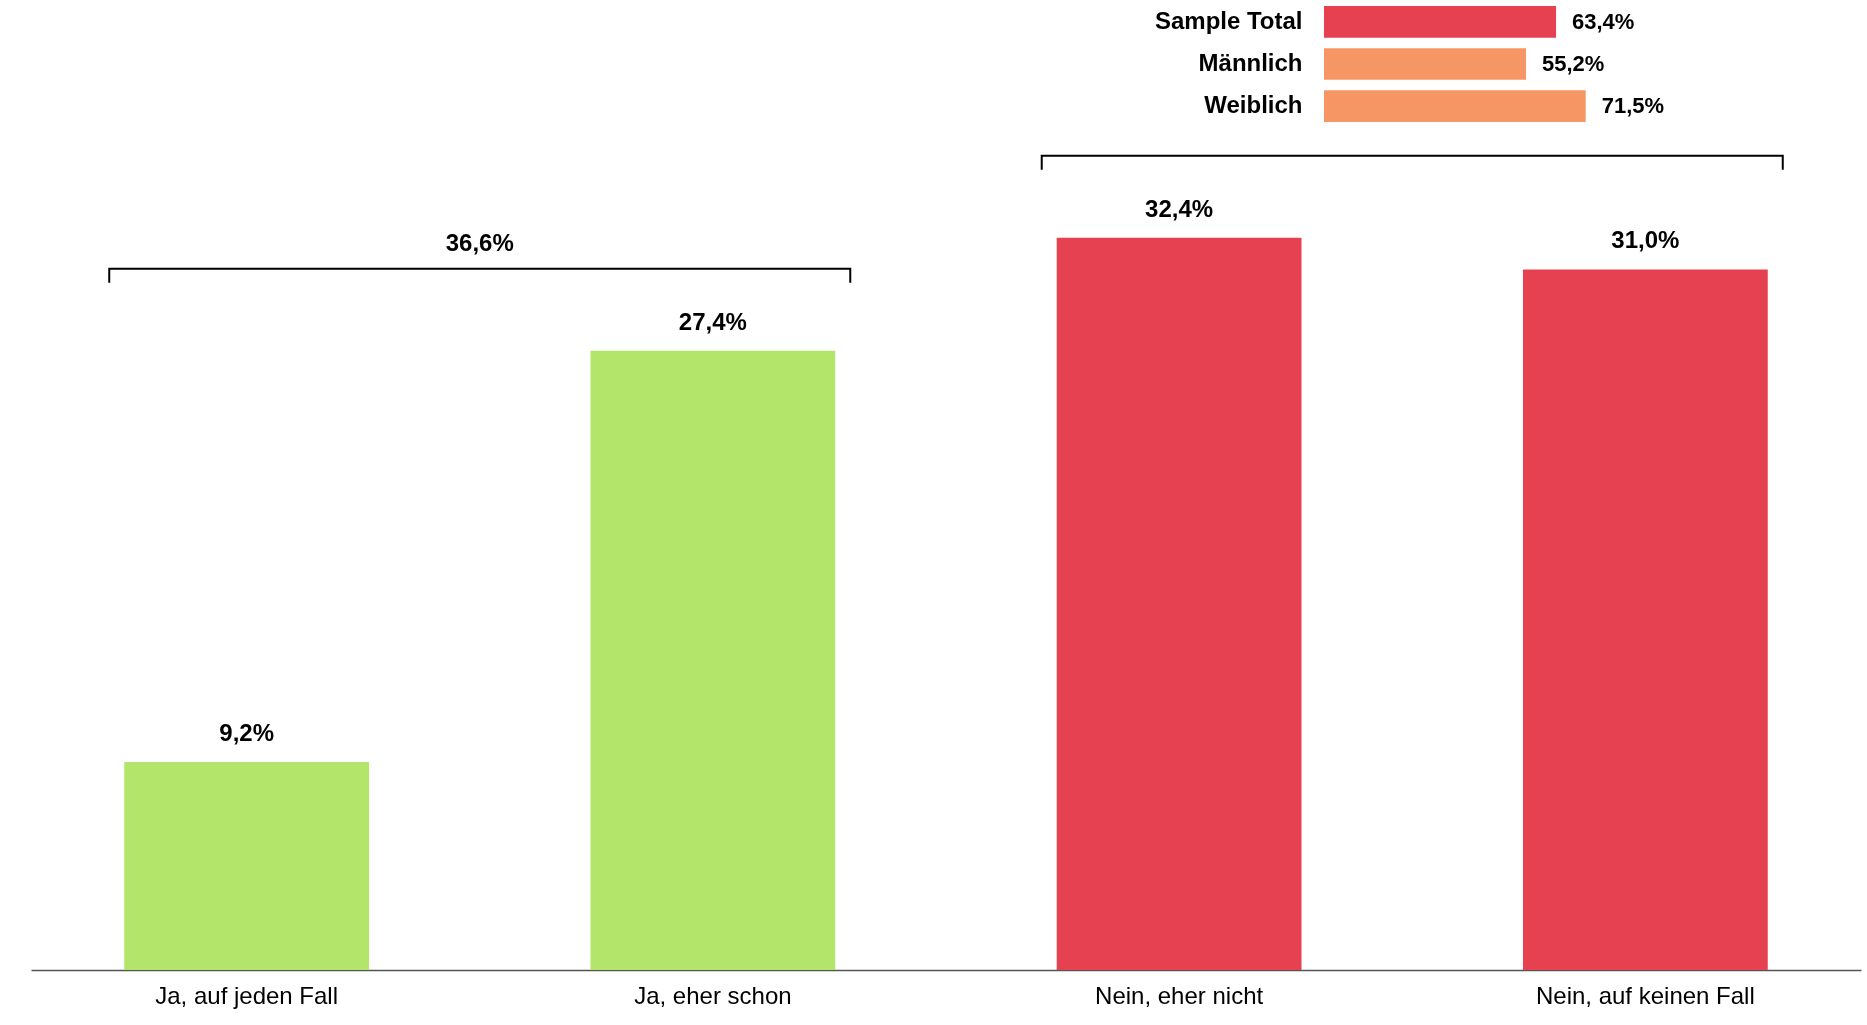  What do you see at coordinates (1645, 240) in the screenshot?
I see `data-label: 31,0%` at bounding box center [1645, 240].